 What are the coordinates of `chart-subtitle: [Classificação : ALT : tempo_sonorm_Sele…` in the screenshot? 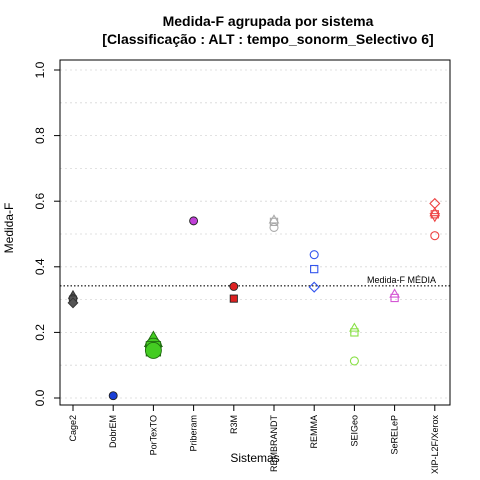 It's located at (267, 39).